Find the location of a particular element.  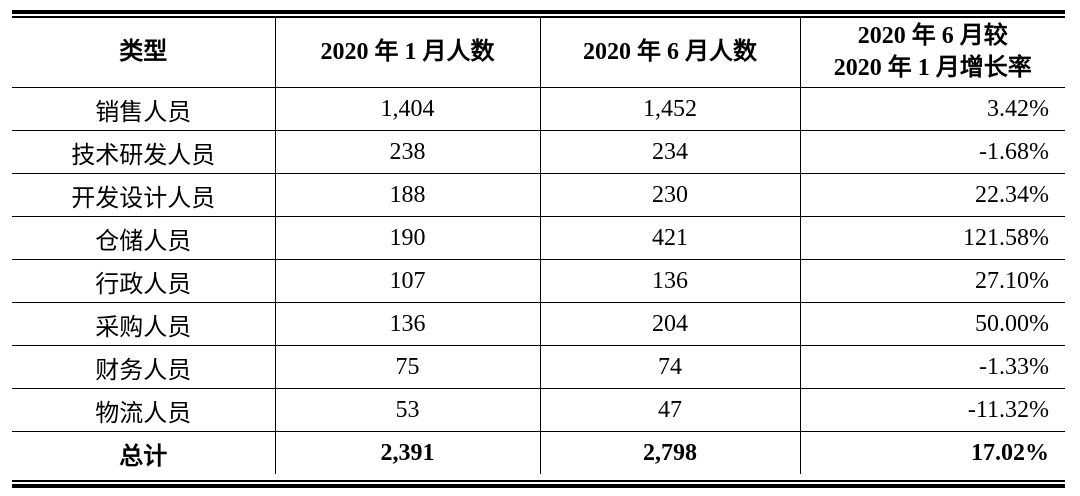

cell: 1,404 is located at coordinates (407, 109).